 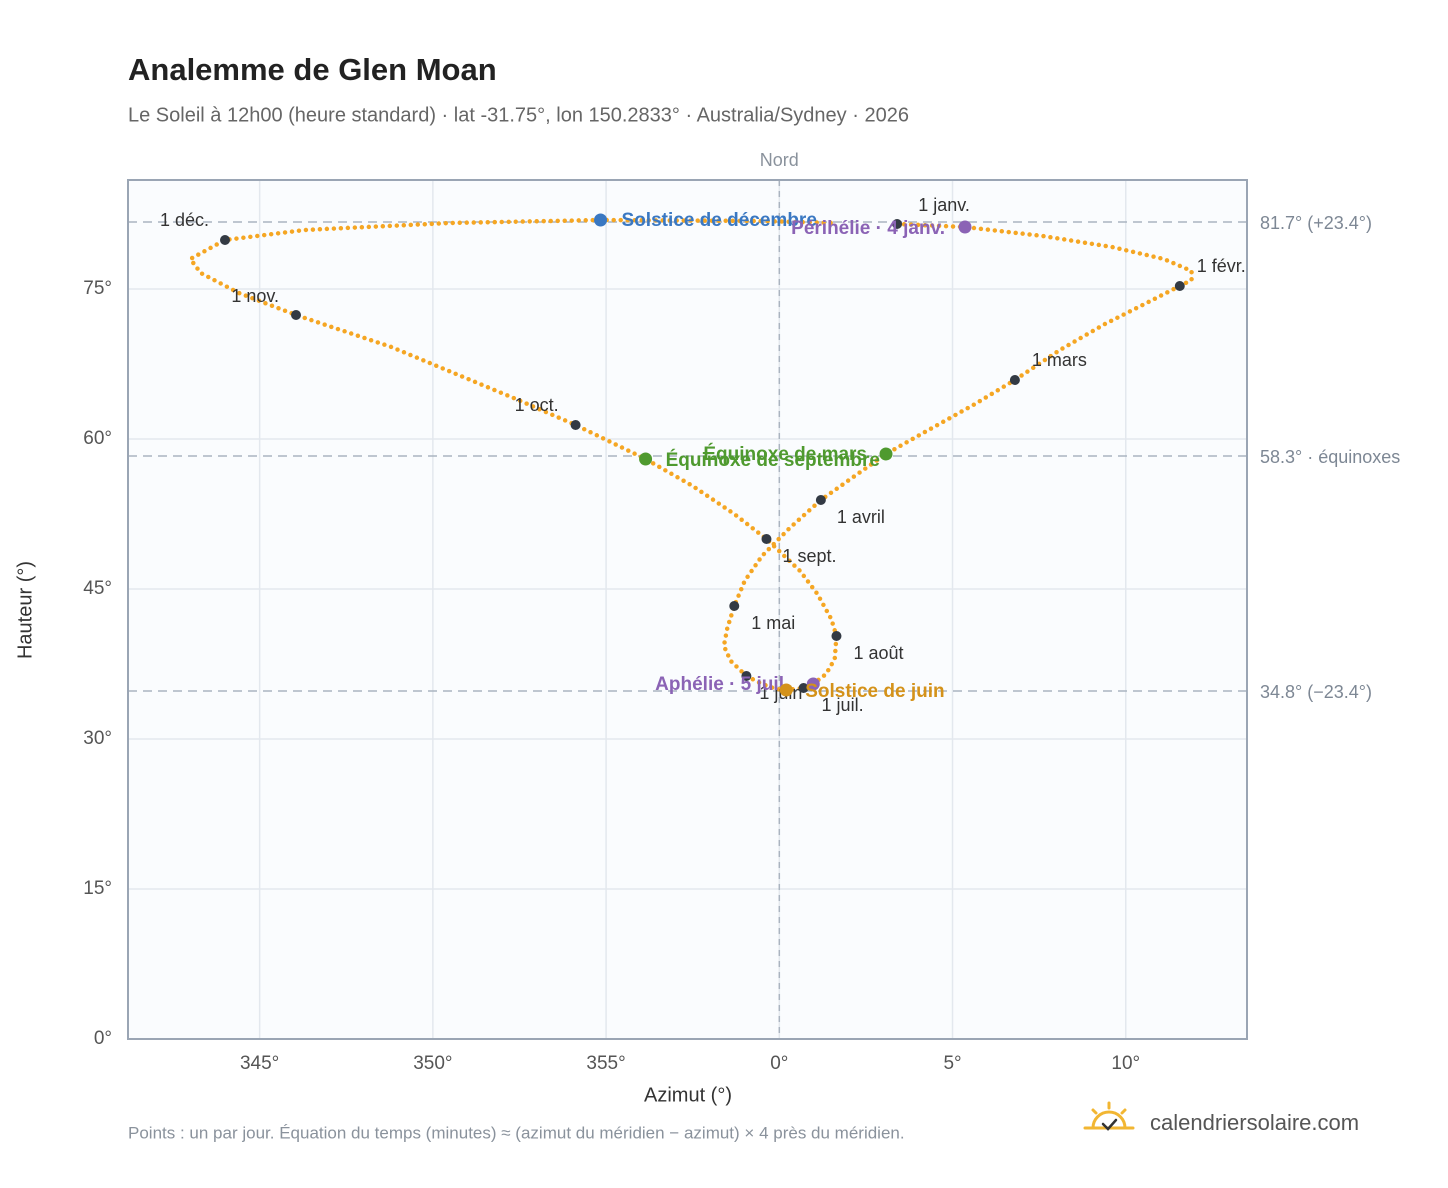 What do you see at coordinates (952, 1063) in the screenshot?
I see `x-tick-label: 5°` at bounding box center [952, 1063].